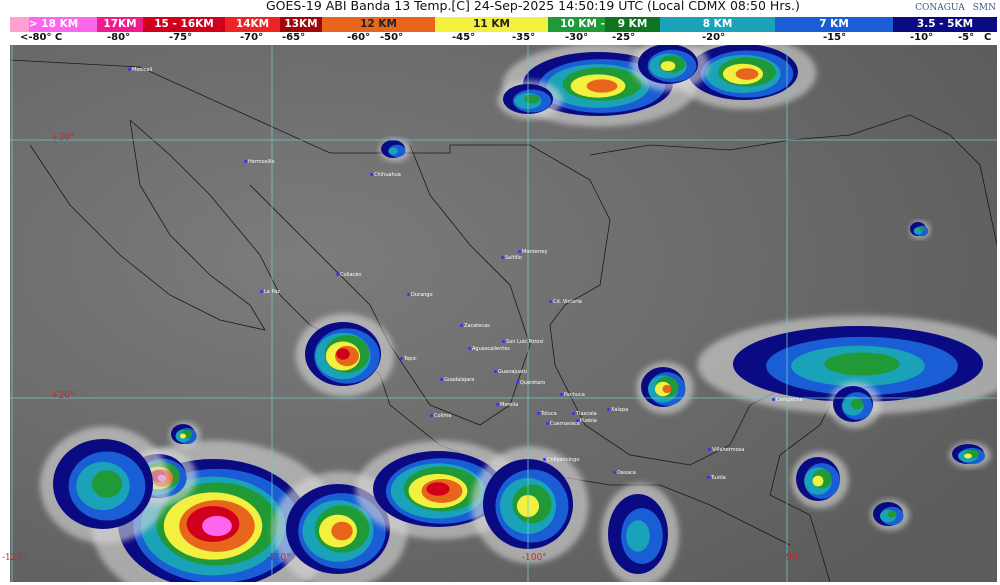 This screenshot has width=1000, height=585. Describe the element at coordinates (53, 24) in the screenshot. I see `legend-segment: > 18 KM` at that location.